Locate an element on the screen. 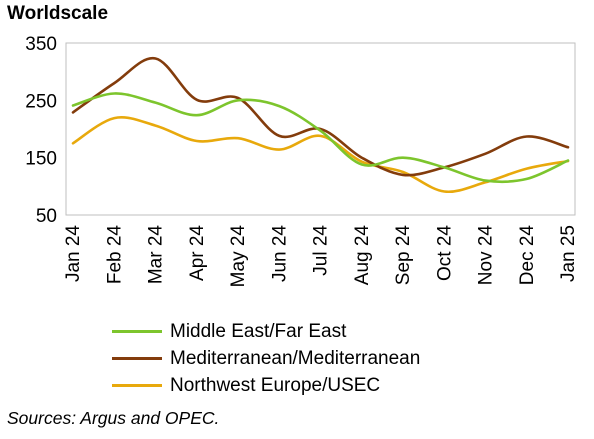 The image size is (594, 439). x-tick-label: Apr 24 is located at coordinates (197, 253).